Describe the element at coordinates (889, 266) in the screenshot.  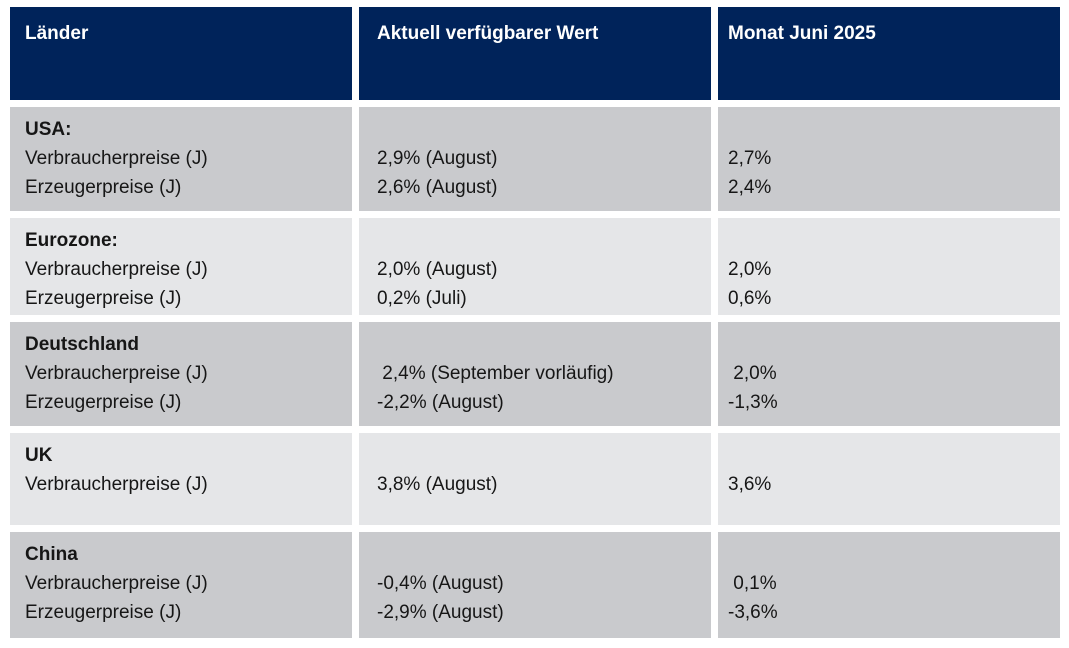
I see `june-value-cell: 2,0% 0,6%` at that location.